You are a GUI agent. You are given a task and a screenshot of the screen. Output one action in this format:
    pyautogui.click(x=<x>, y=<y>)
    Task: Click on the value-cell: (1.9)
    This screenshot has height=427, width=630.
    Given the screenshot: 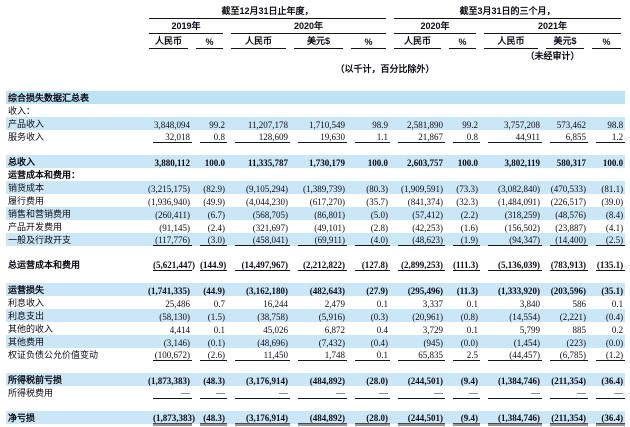 What is the action you would take?
    pyautogui.click(x=463, y=239)
    